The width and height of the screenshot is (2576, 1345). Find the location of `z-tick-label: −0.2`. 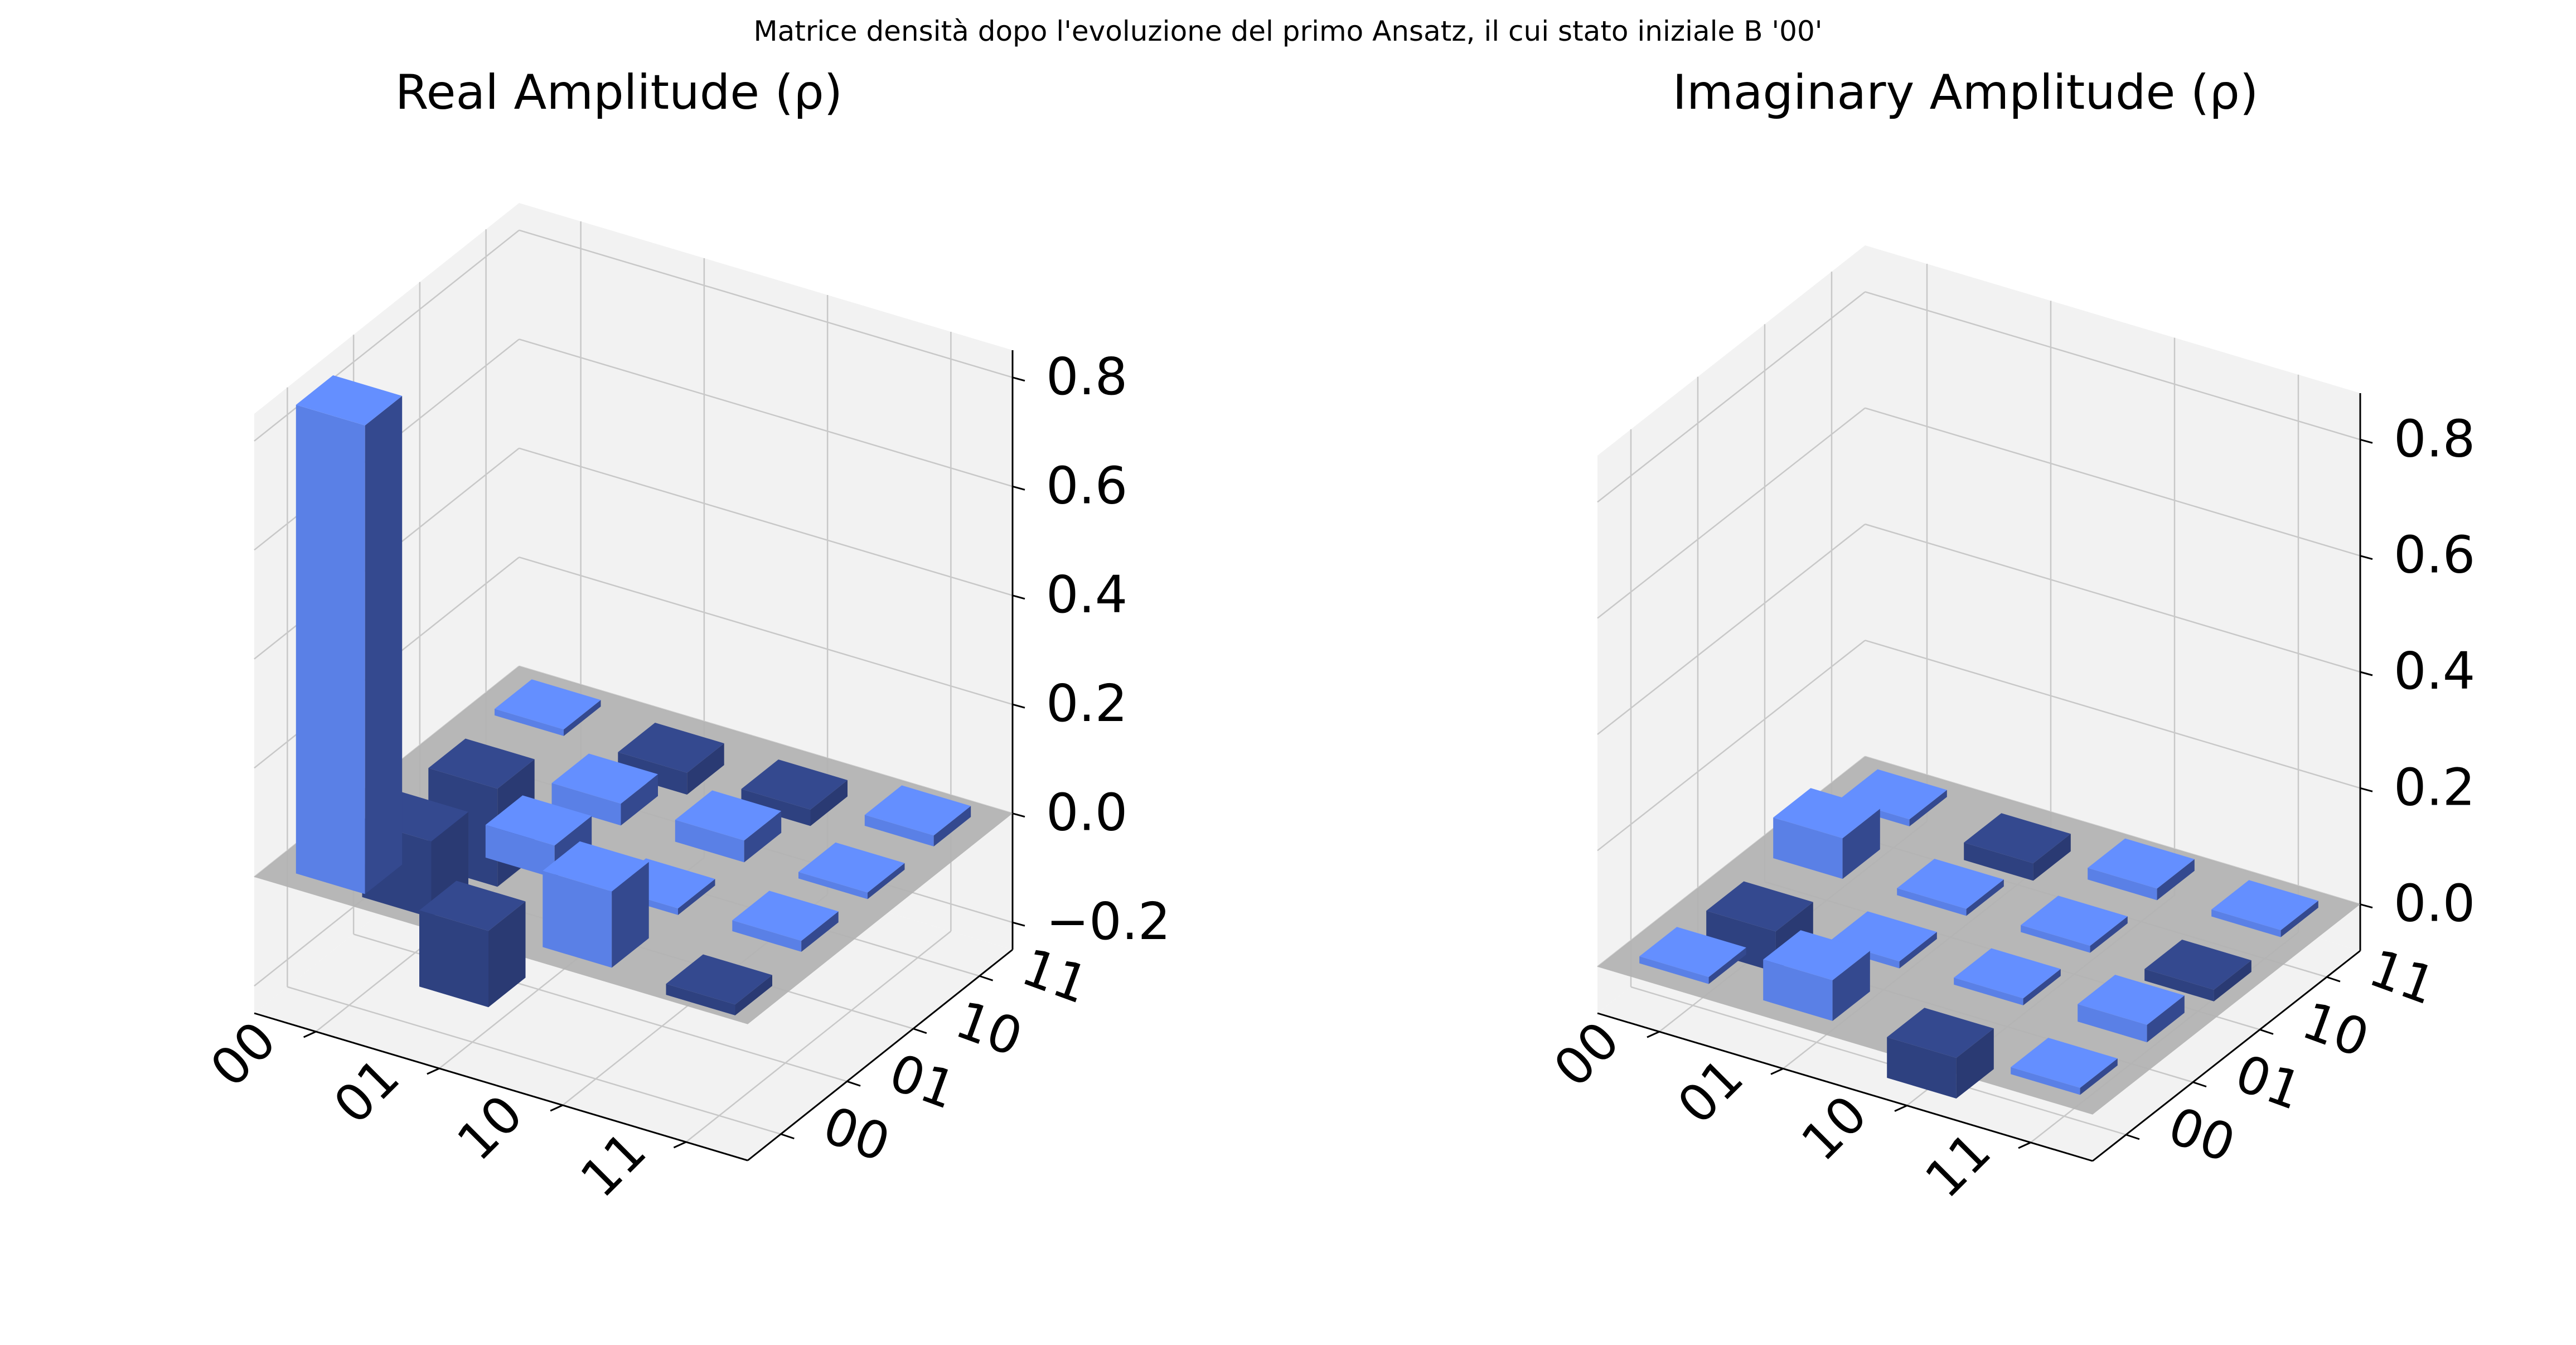

z-tick-label: −0.2 is located at coordinates (1108, 921).